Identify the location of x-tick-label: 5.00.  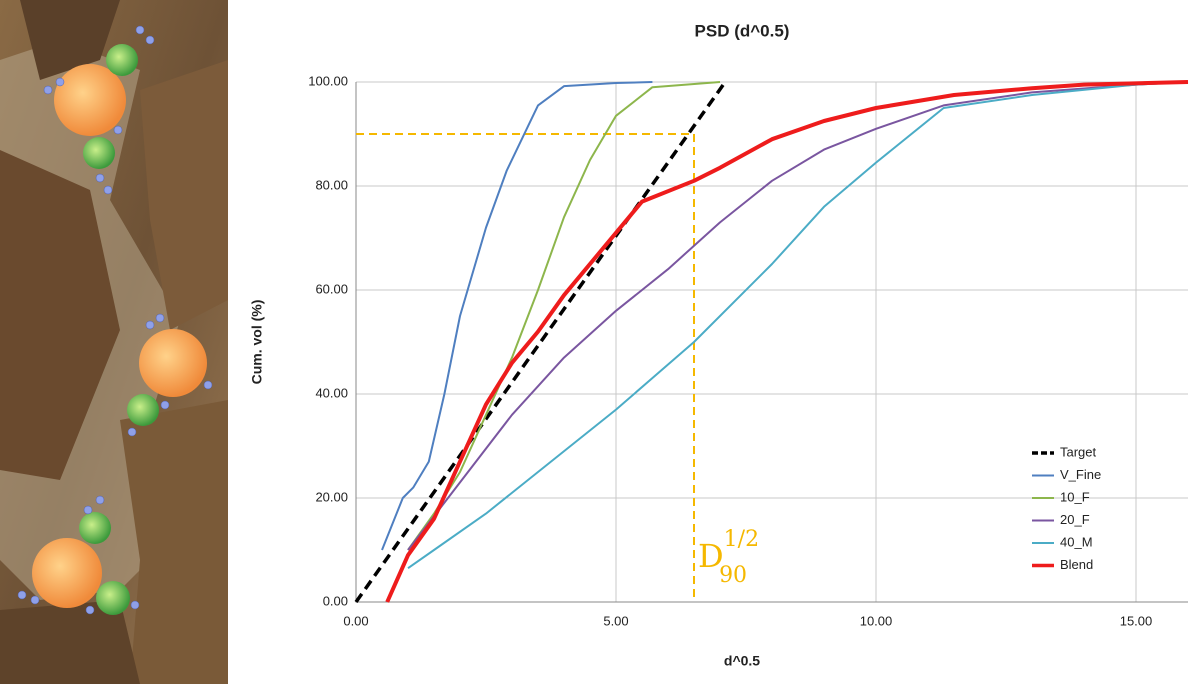
(615, 620).